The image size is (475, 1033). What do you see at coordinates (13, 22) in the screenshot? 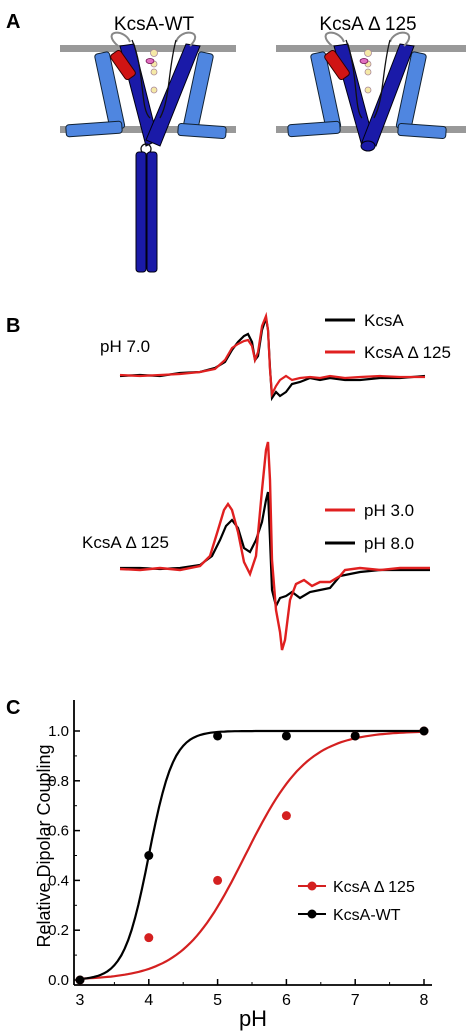
I see `panel-a-letter: A` at bounding box center [13, 22].